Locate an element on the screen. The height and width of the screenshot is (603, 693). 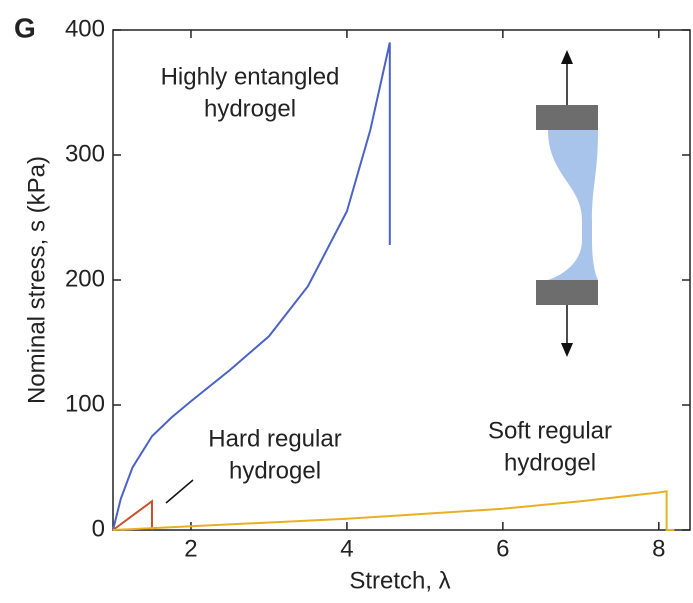
annotation: Hard regular is located at coordinates (274, 438).